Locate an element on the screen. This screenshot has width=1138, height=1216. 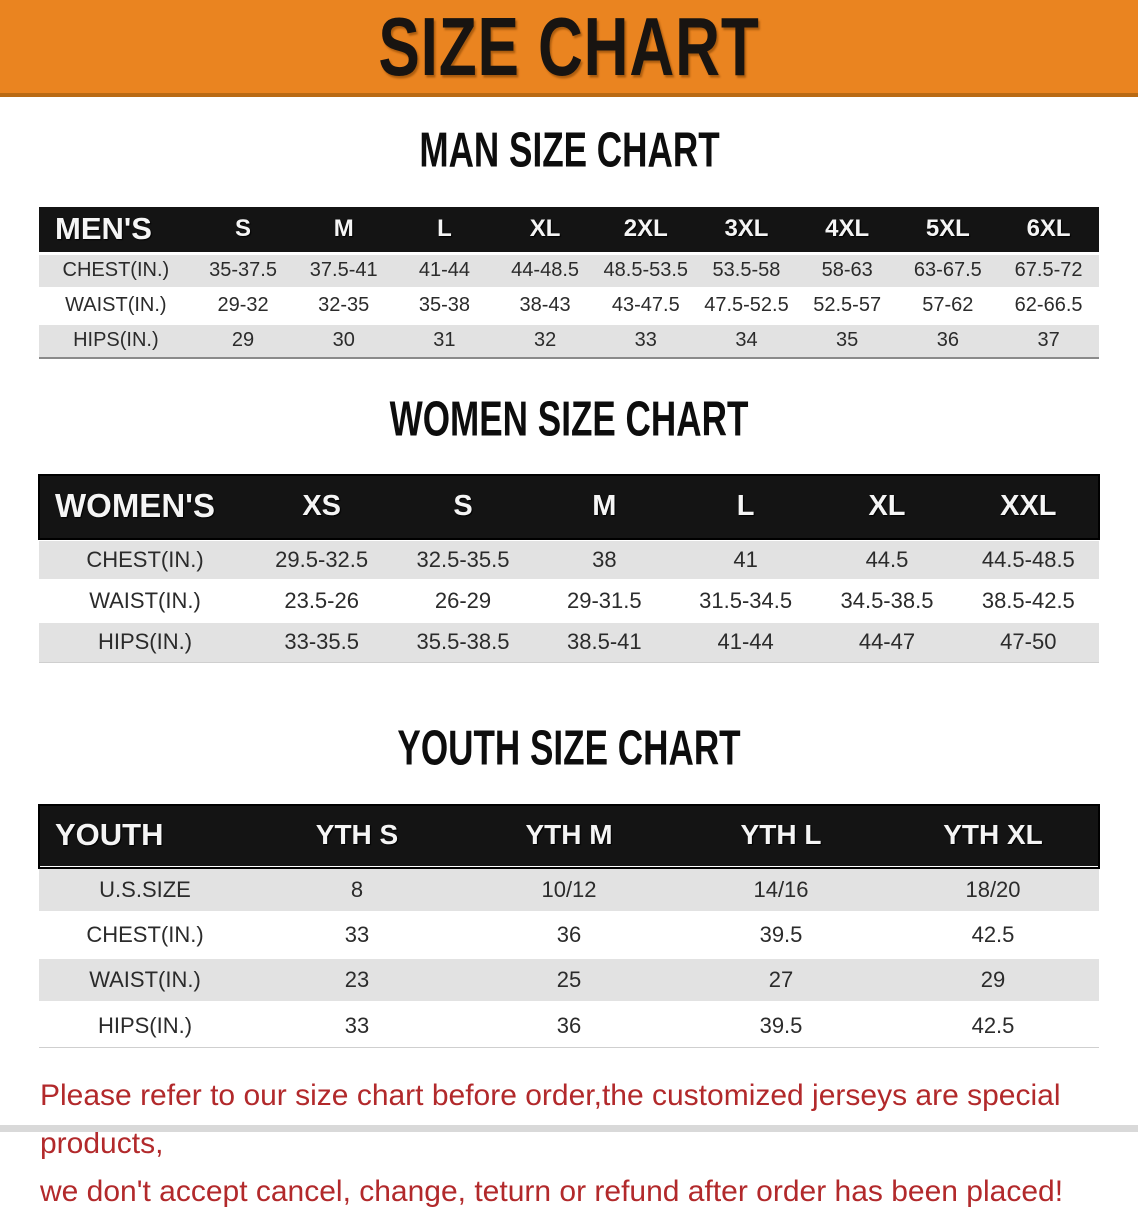
youth-size-chart-heading: YOUTH SIZE CHART is located at coordinates (569, 750).